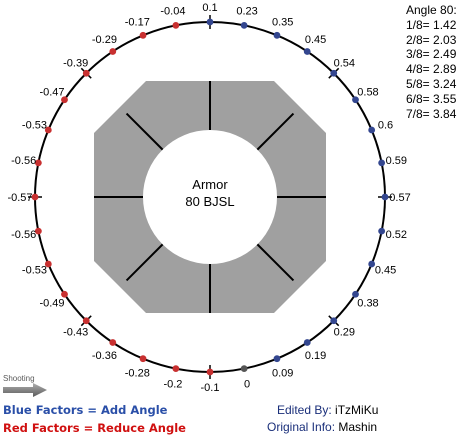  Describe the element at coordinates (75, 332) in the screenshot. I see `factor-label: -0.43` at that location.